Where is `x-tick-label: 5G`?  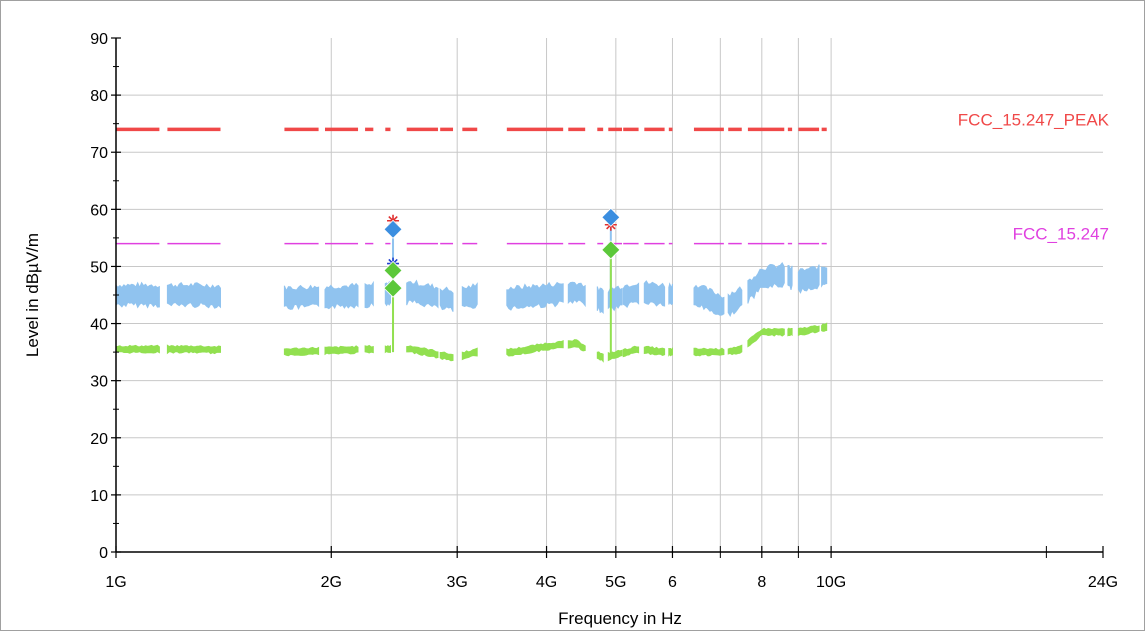 x-tick-label: 5G is located at coordinates (615, 582).